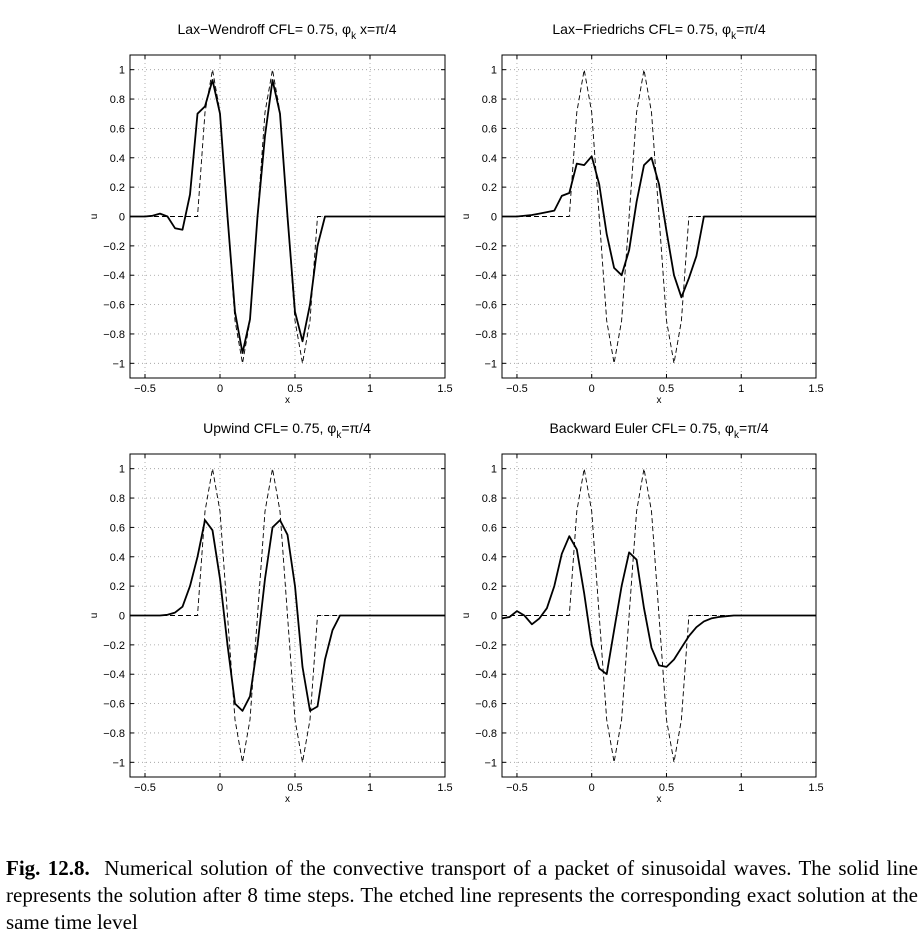  I want to click on chart-title-main: Upwind CFL= 0.75, φ, so click(269, 428).